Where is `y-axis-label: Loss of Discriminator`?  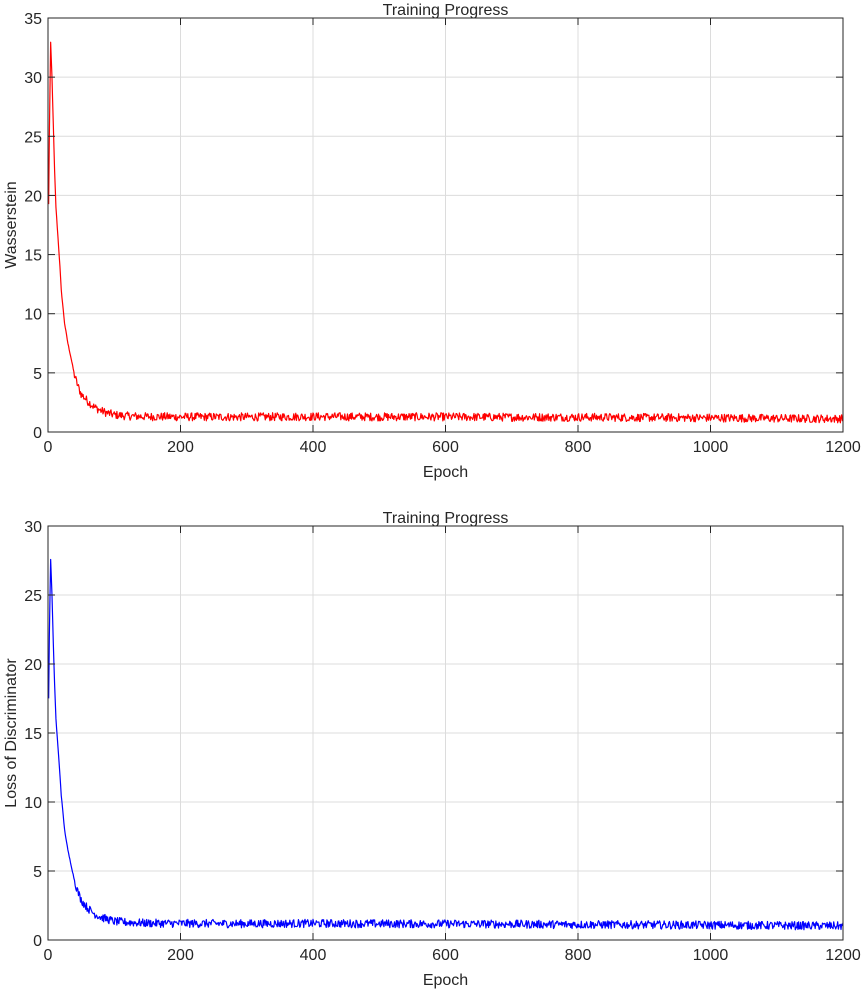 y-axis-label: Loss of Discriminator is located at coordinates (11, 733).